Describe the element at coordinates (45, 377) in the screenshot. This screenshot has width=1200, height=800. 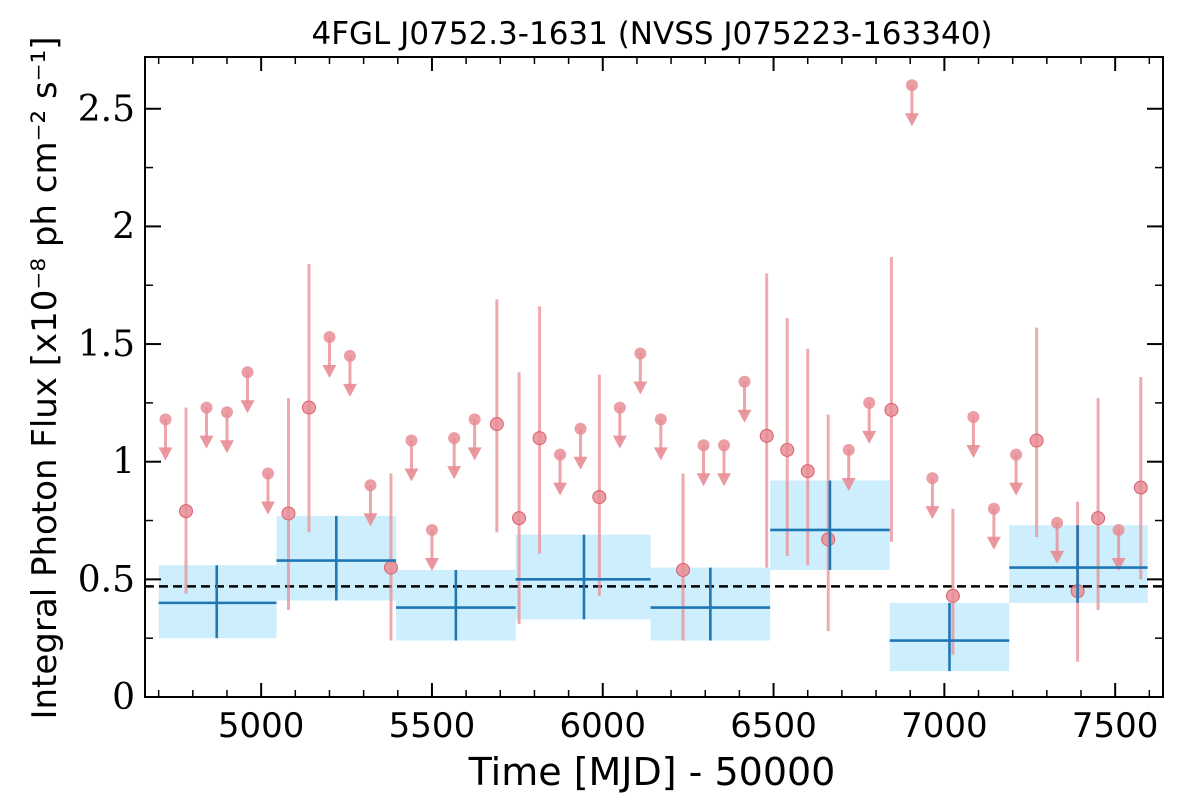
I see `y-axis-label: Integral Photon Flux [x10⁻⁸ ph cm⁻² s⁻¹]` at that location.